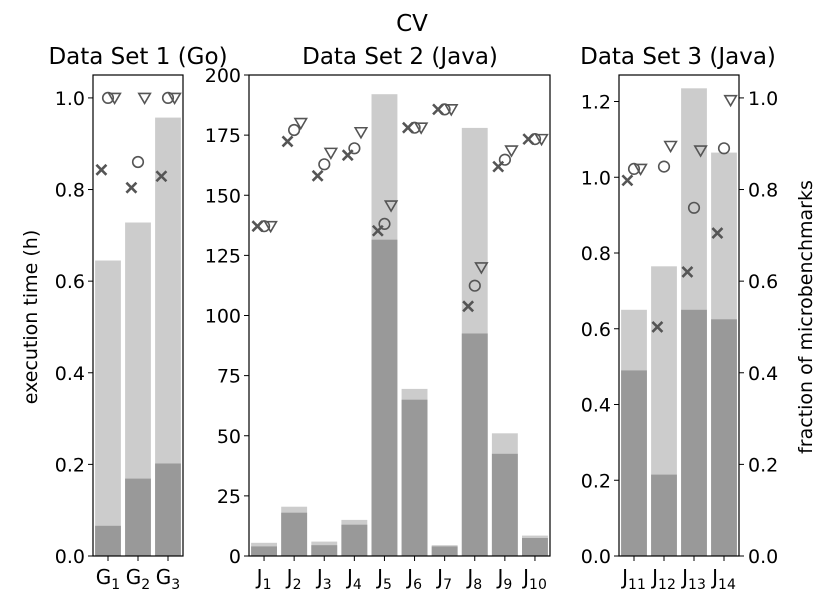 The width and height of the screenshot is (831, 605). What do you see at coordinates (451, 110) in the screenshot?
I see `marker-triangle-J7` at bounding box center [451, 110].